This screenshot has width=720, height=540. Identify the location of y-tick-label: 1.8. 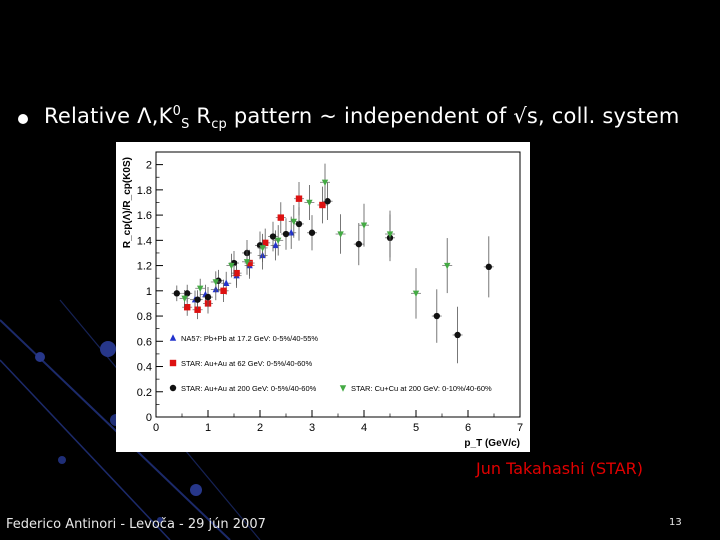
(144, 191).